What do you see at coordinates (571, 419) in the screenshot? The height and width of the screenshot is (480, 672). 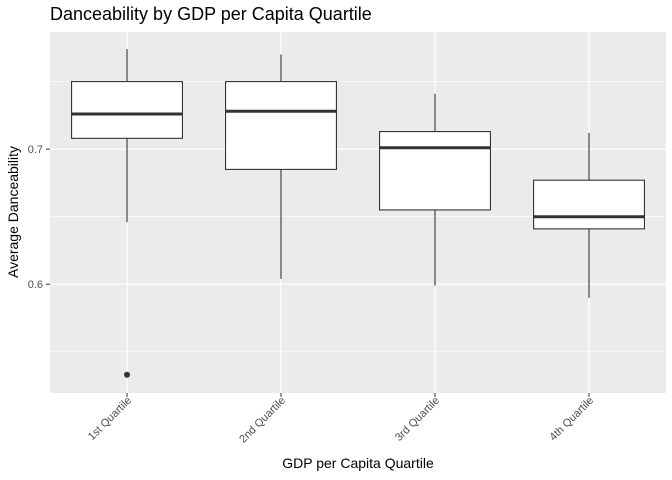 I see `x-tick-label: 4th Quartile` at bounding box center [571, 419].